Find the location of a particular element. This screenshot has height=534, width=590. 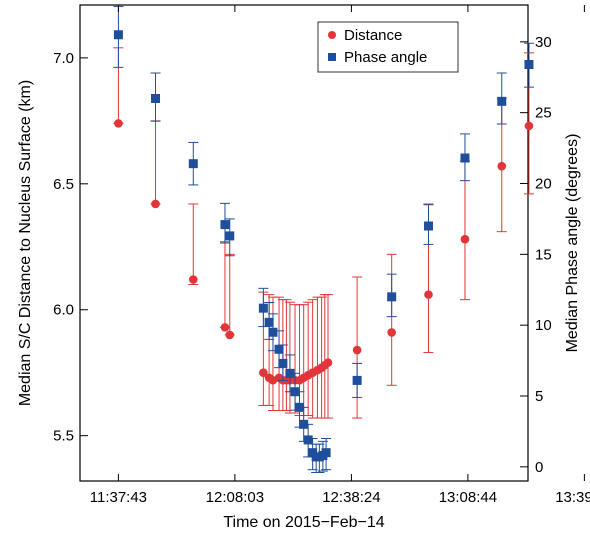

x-tick-label: 12:08:03 is located at coordinates (235, 497).